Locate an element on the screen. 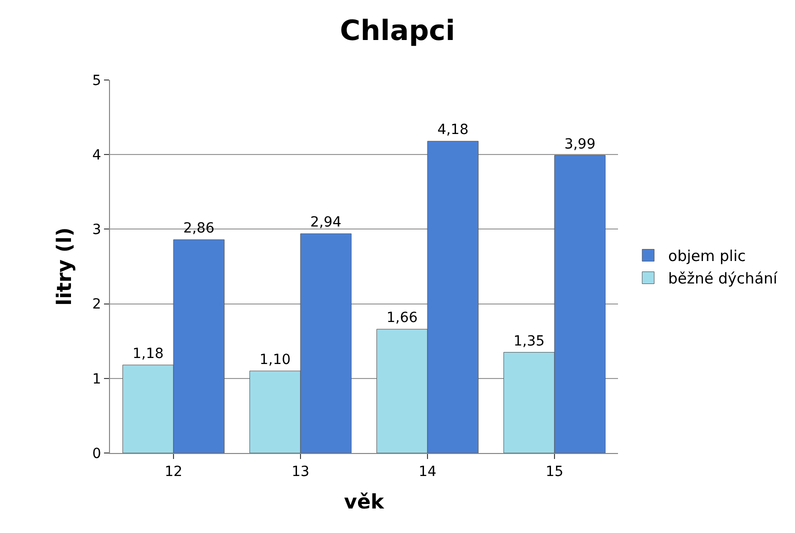 The width and height of the screenshot is (795, 533). y-tick-label: 4 is located at coordinates (97, 156).